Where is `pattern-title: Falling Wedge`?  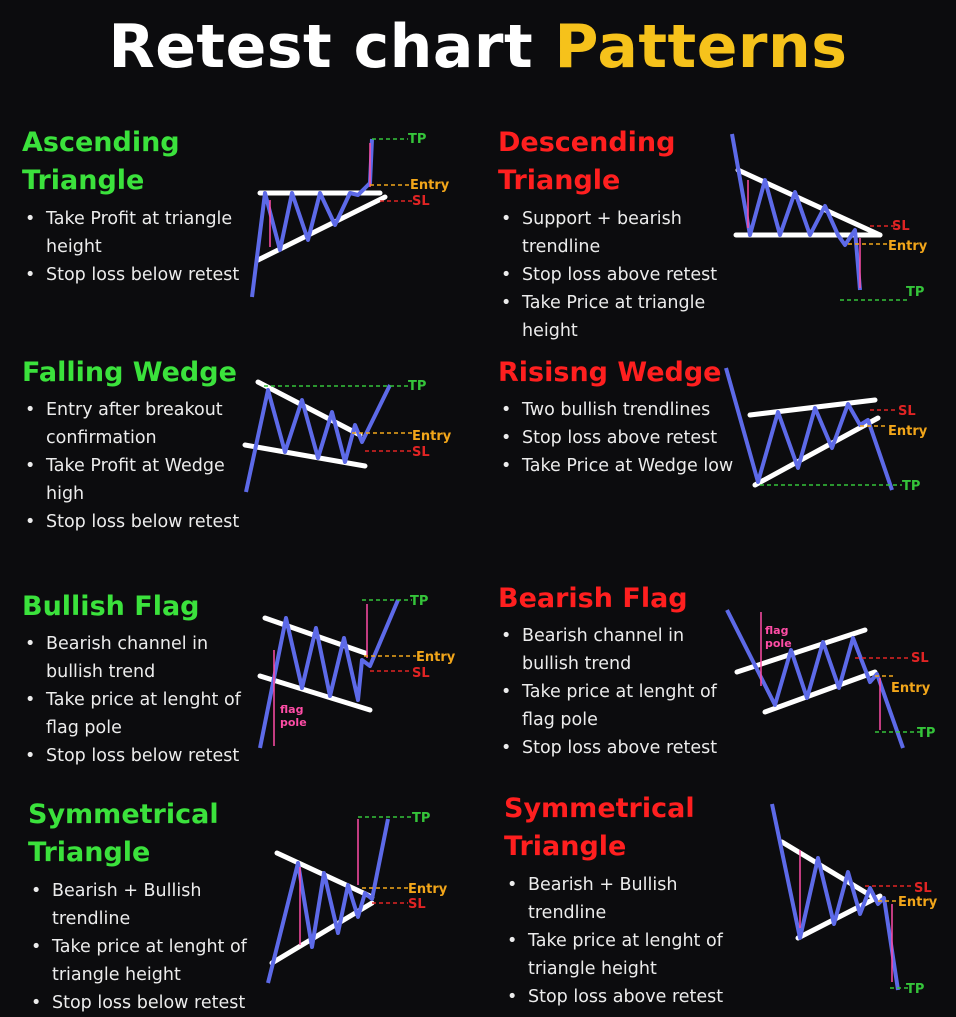 pattern-title: Falling Wedge is located at coordinates (129, 372).